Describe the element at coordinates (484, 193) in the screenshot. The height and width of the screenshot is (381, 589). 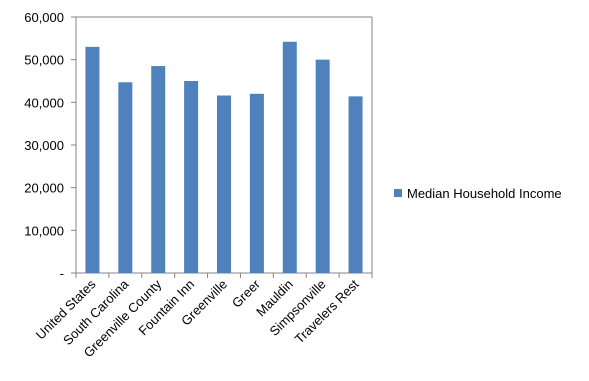
I see `legend-label: Median Household Income` at that location.